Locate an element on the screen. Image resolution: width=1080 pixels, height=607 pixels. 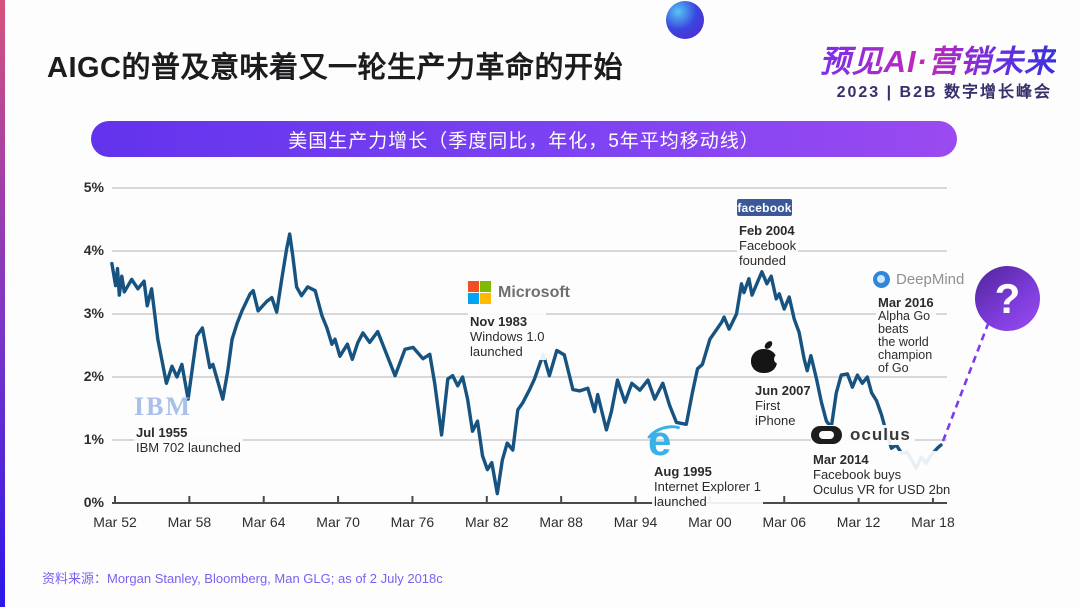
annotation-line: First is located at coordinates (768, 405).